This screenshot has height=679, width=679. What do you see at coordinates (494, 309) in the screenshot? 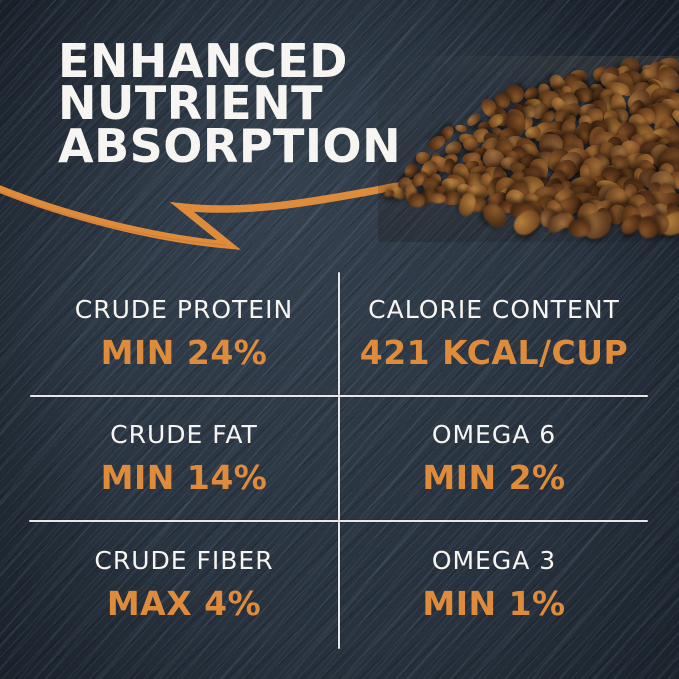
I see `stat-label: CALORIE CONTENT` at bounding box center [494, 309].